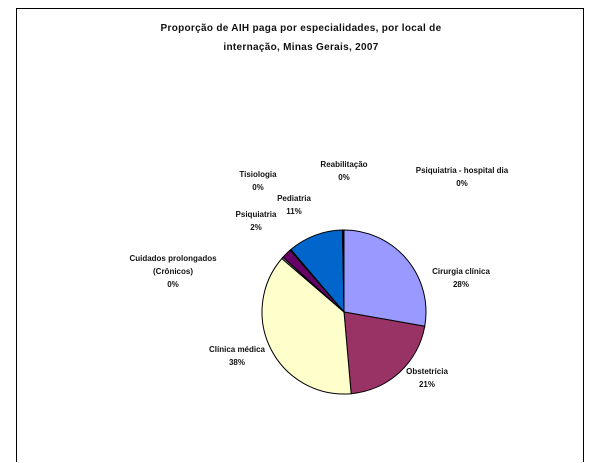 Image resolution: width=592 pixels, height=463 pixels. What do you see at coordinates (427, 384) in the screenshot?
I see `slice-label-obstetricia-value: 21%` at bounding box center [427, 384].